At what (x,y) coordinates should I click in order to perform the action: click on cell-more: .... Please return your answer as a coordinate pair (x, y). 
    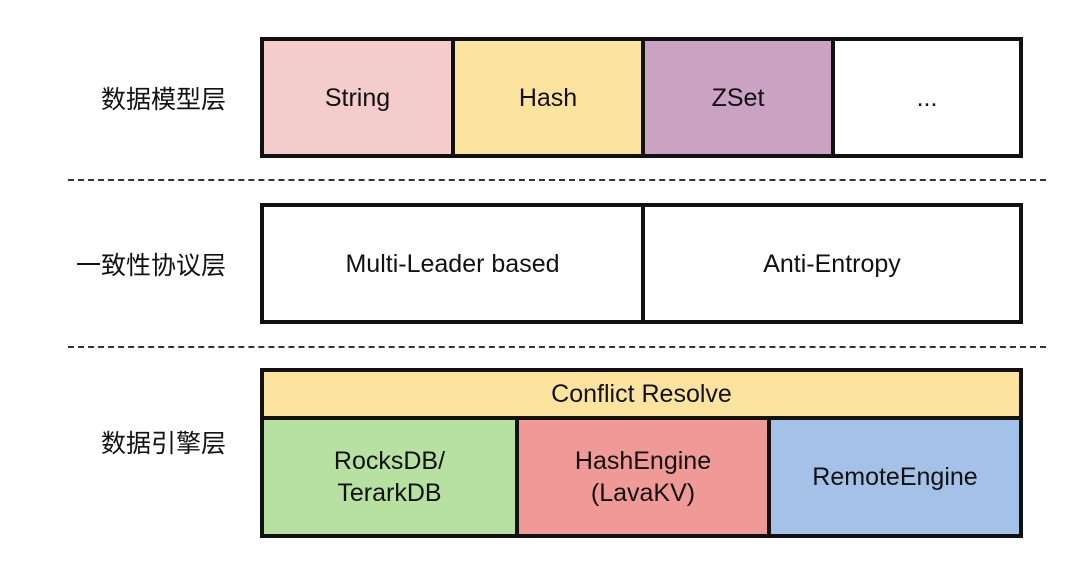
    Looking at the image, I should click on (927, 97).